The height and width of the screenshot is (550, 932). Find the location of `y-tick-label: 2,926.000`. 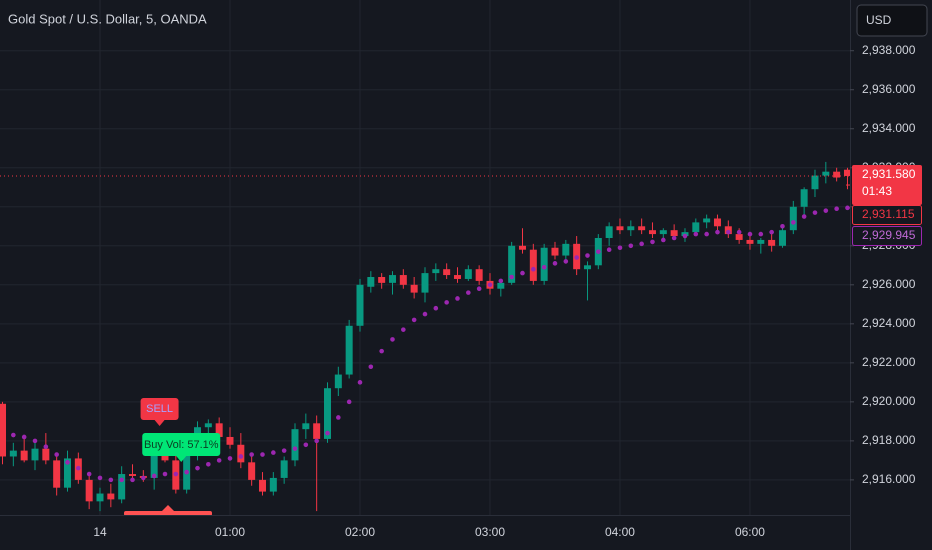

y-tick-label: 2,926.000 is located at coordinates (889, 284).